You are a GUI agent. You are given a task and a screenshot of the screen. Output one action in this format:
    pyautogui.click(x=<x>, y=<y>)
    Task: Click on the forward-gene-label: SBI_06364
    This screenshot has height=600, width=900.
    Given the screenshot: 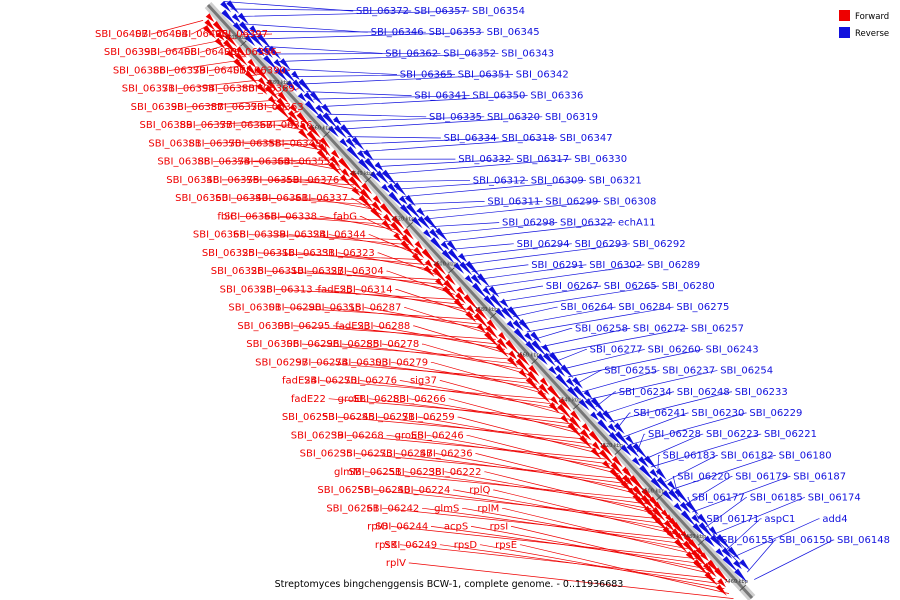 What is the action you would take?
    pyautogui.click(x=263, y=162)
    